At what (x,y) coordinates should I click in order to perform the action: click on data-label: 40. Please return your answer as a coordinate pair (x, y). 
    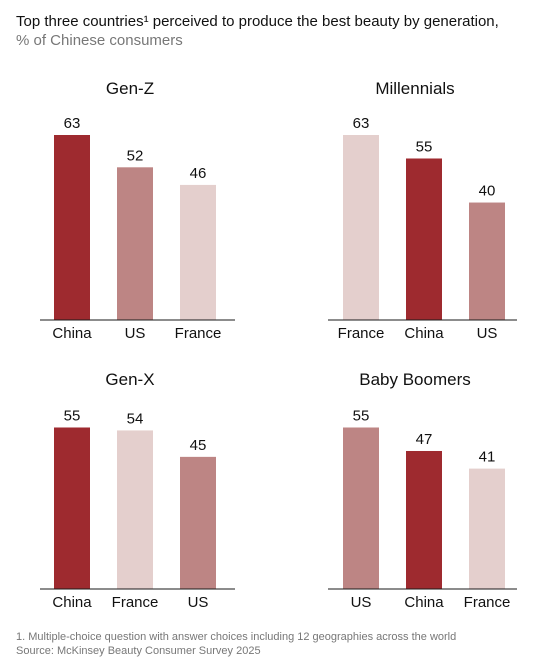
    Looking at the image, I should click on (487, 191).